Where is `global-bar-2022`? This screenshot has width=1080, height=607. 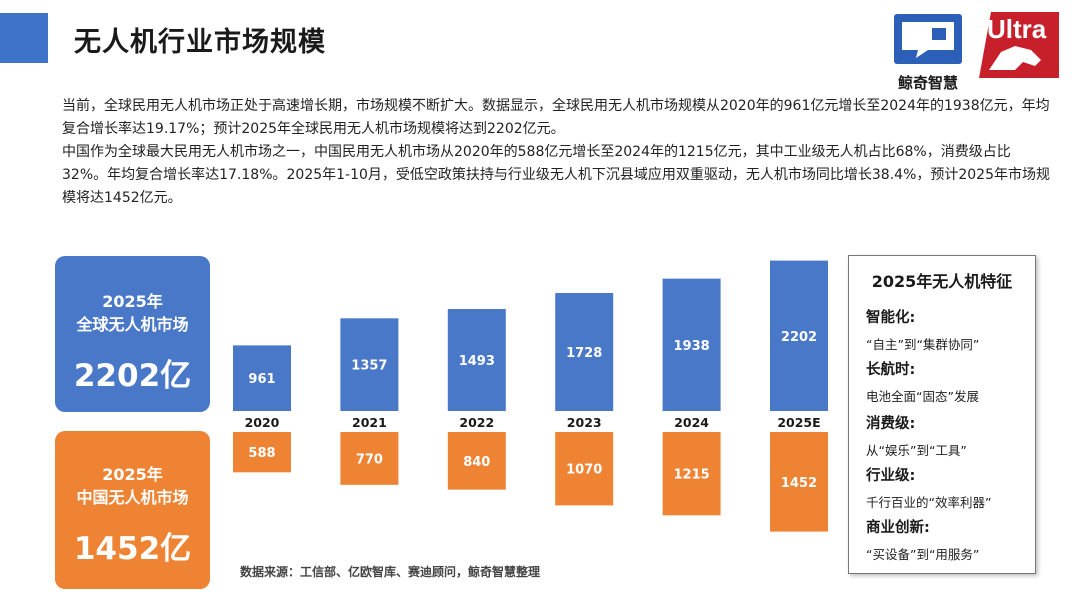 global-bar-2022 is located at coordinates (476, 360).